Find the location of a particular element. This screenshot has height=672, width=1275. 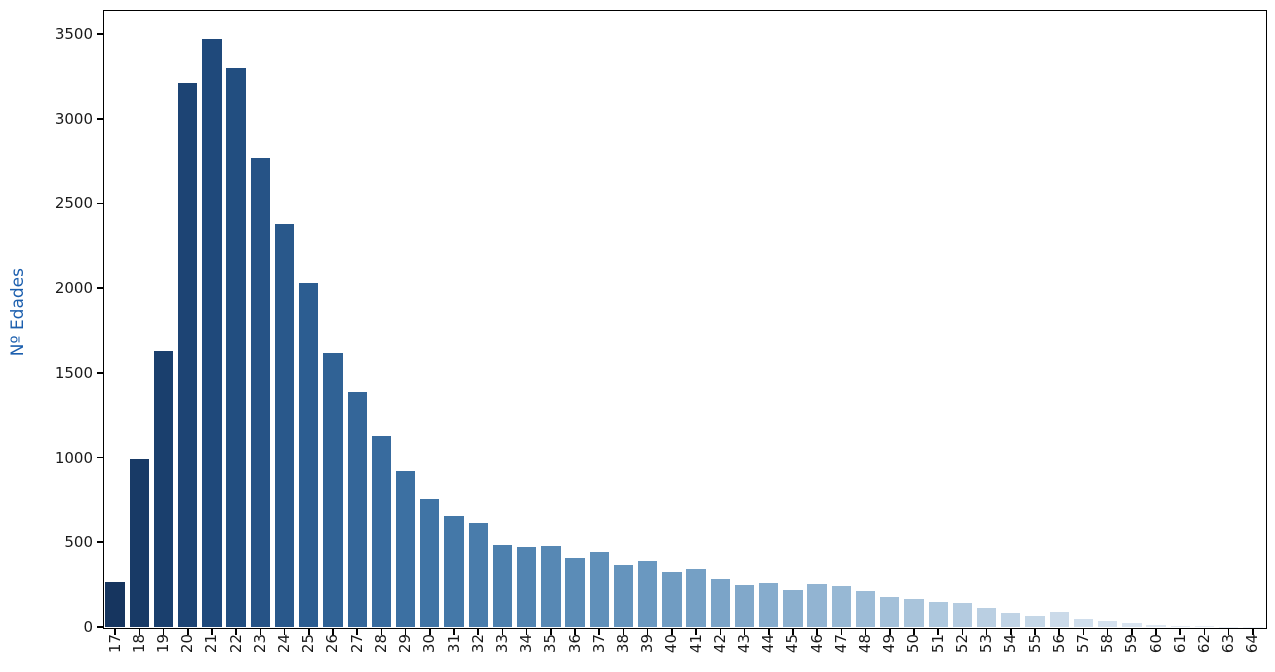

x-tick-label: 45 is located at coordinates (792, 644).